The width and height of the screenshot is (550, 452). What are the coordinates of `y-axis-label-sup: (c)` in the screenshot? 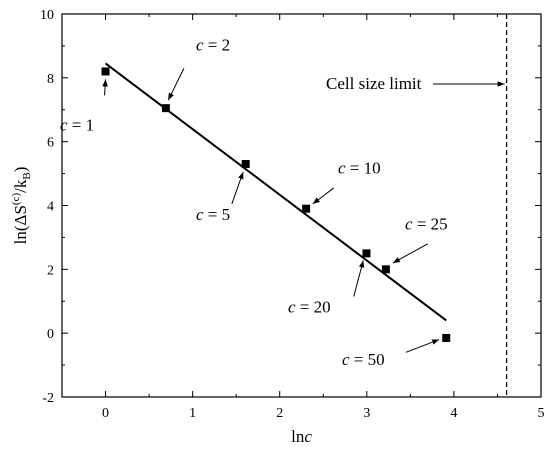 It's located at (16, 199).